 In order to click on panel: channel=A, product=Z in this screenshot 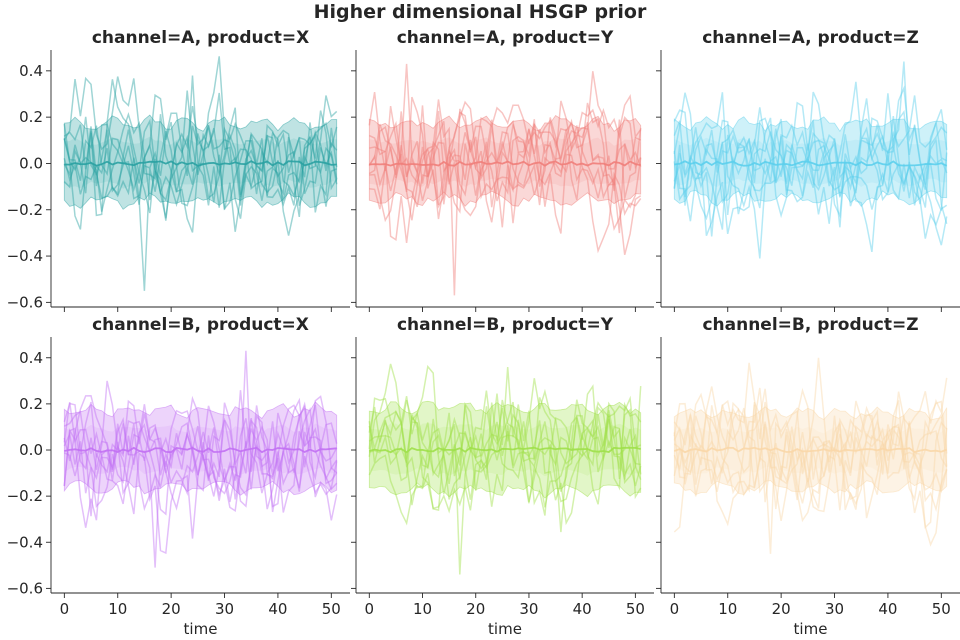, I will do `click(808, 170)`.